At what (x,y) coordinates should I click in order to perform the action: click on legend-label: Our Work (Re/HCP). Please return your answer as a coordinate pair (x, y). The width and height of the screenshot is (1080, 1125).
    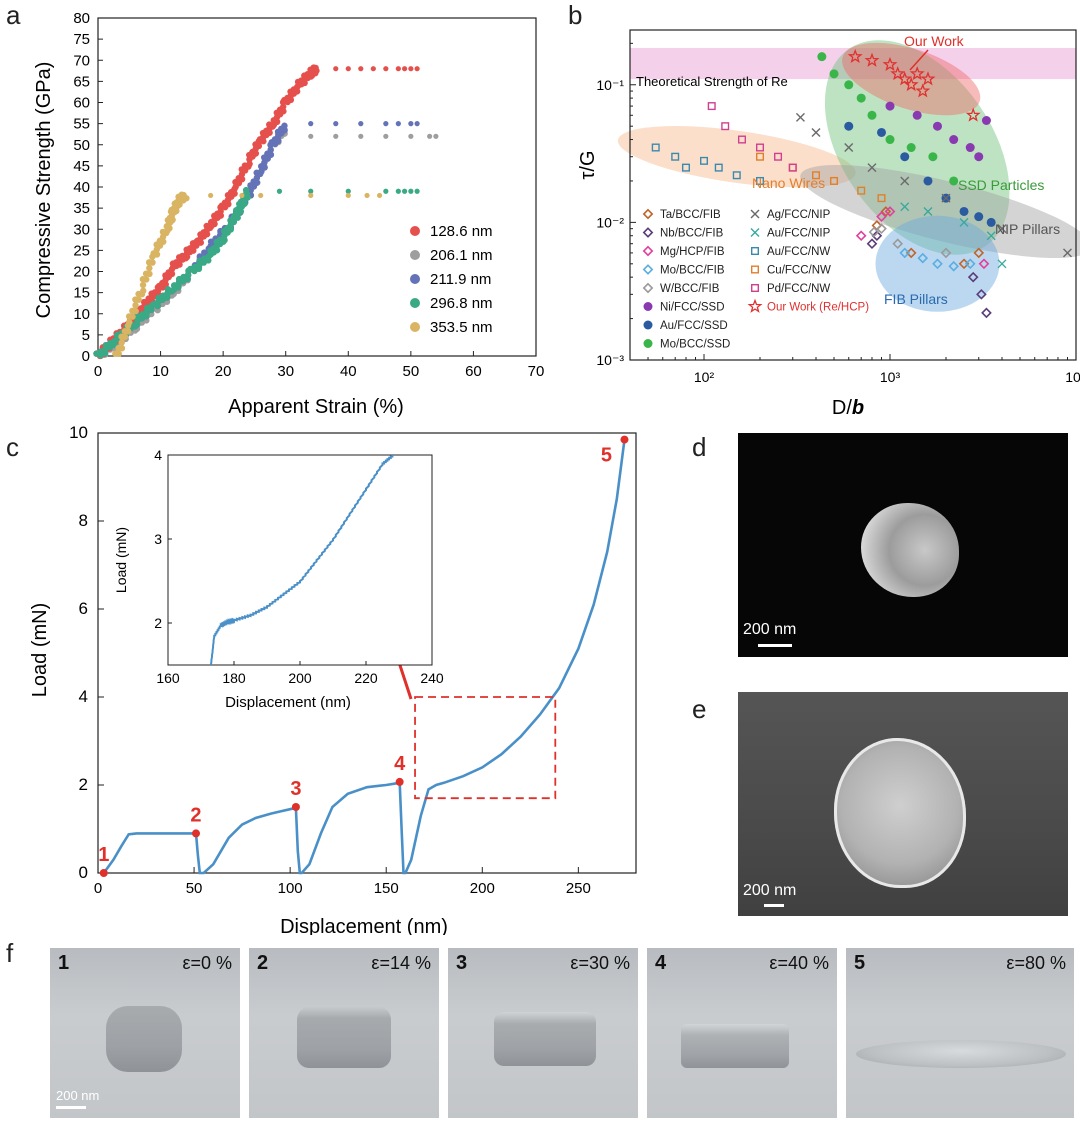
    Looking at the image, I should click on (818, 308).